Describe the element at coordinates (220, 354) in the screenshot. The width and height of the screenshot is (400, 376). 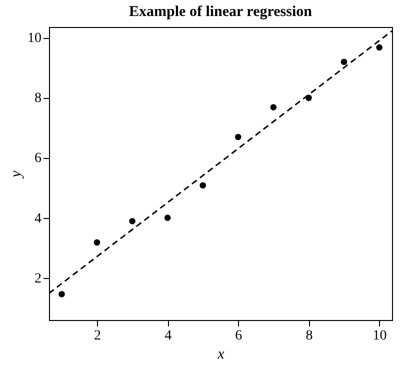
I see `x-axis-title: x` at that location.